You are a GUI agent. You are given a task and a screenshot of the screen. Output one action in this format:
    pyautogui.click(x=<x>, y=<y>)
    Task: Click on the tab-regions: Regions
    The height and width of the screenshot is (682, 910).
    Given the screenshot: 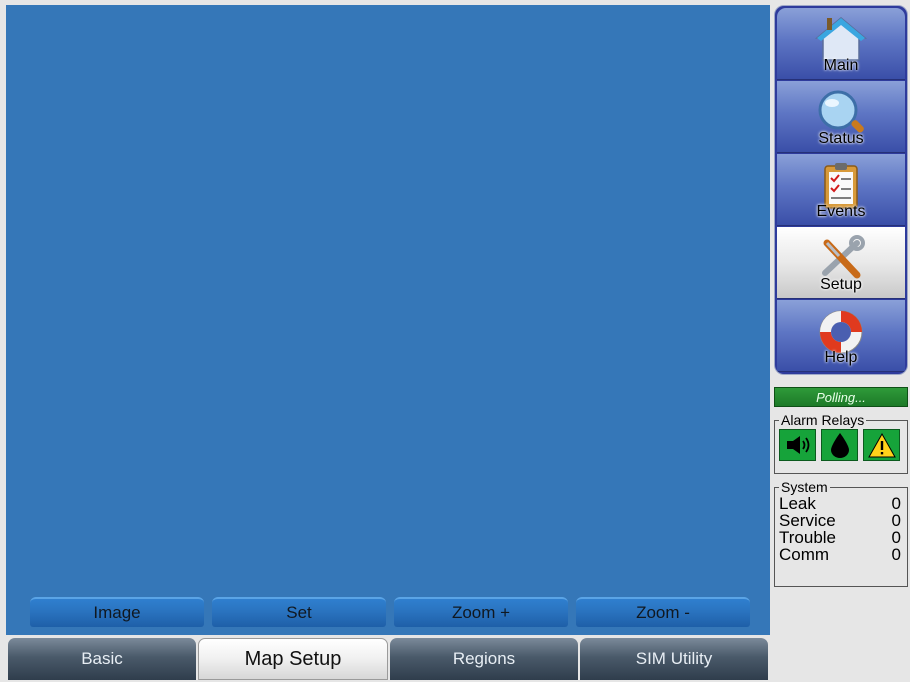 What is the action you would take?
    pyautogui.click(x=484, y=659)
    